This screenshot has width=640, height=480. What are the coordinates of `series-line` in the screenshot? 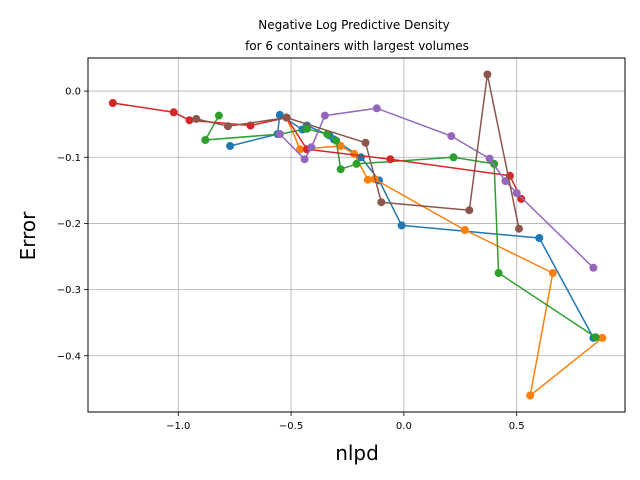 It's located at (317, 151).